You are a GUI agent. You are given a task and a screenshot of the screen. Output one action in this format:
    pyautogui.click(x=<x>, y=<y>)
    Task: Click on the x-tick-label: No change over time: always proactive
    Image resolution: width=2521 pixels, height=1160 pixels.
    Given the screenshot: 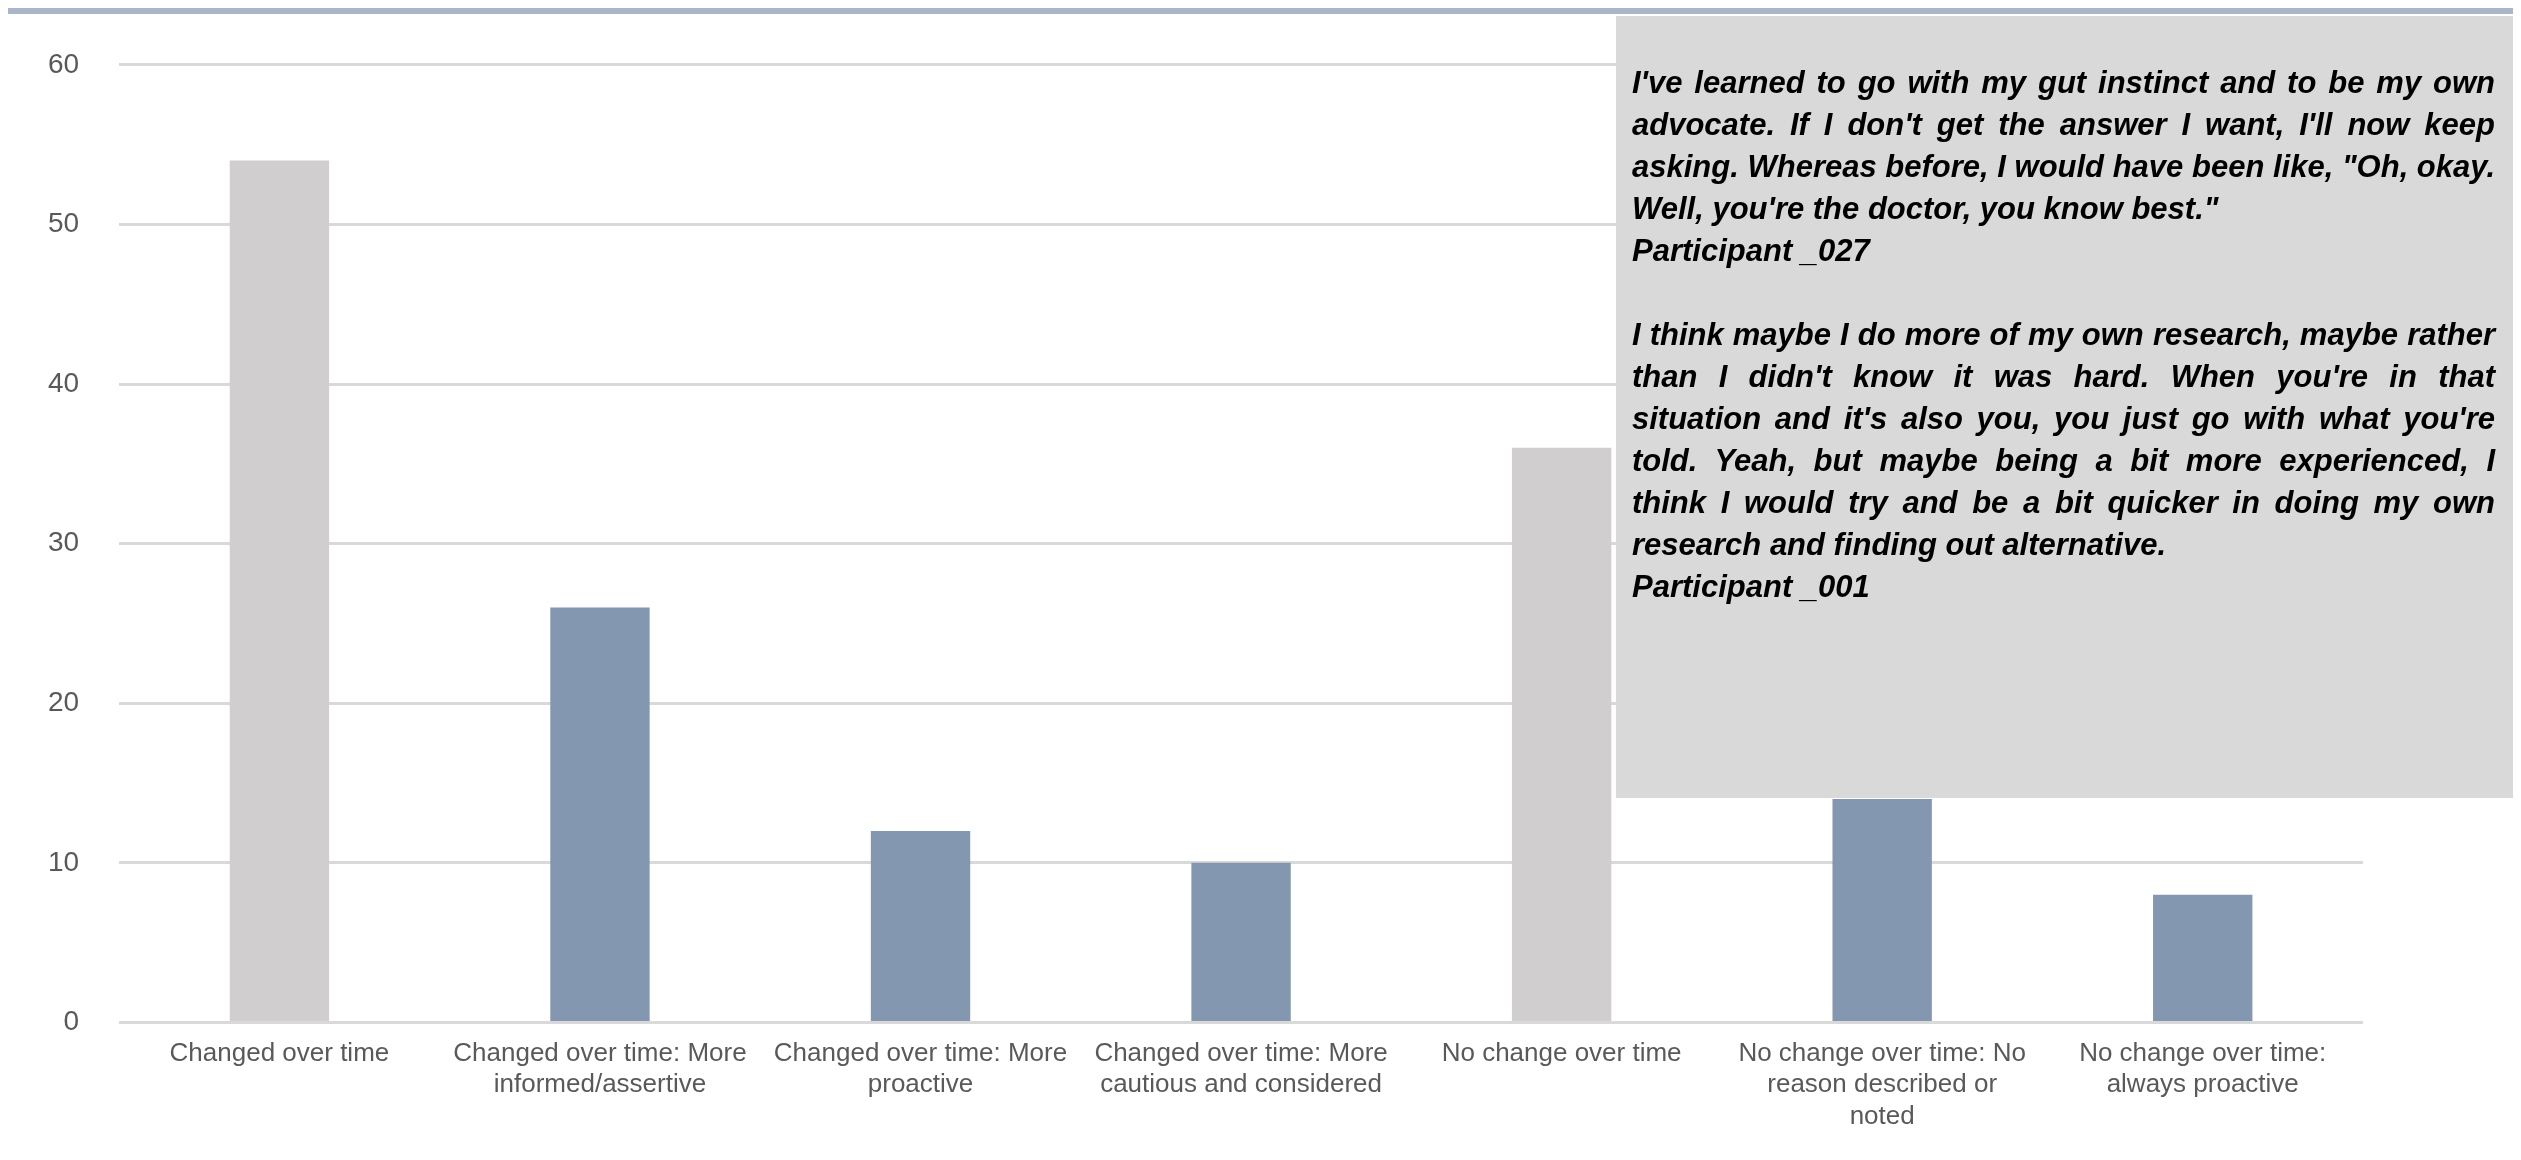 What is the action you would take?
    pyautogui.click(x=2203, y=1068)
    